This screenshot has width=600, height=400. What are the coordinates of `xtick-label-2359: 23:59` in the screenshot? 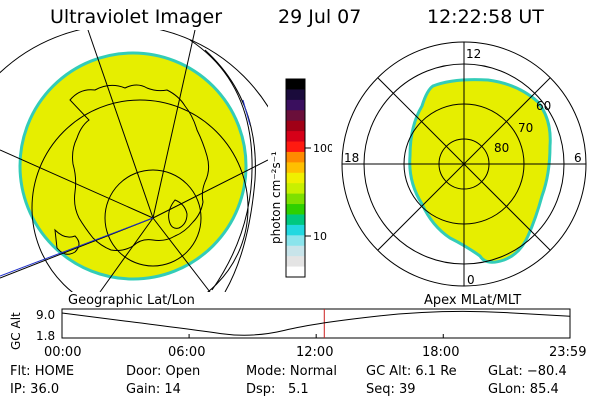 It's located at (568, 352).